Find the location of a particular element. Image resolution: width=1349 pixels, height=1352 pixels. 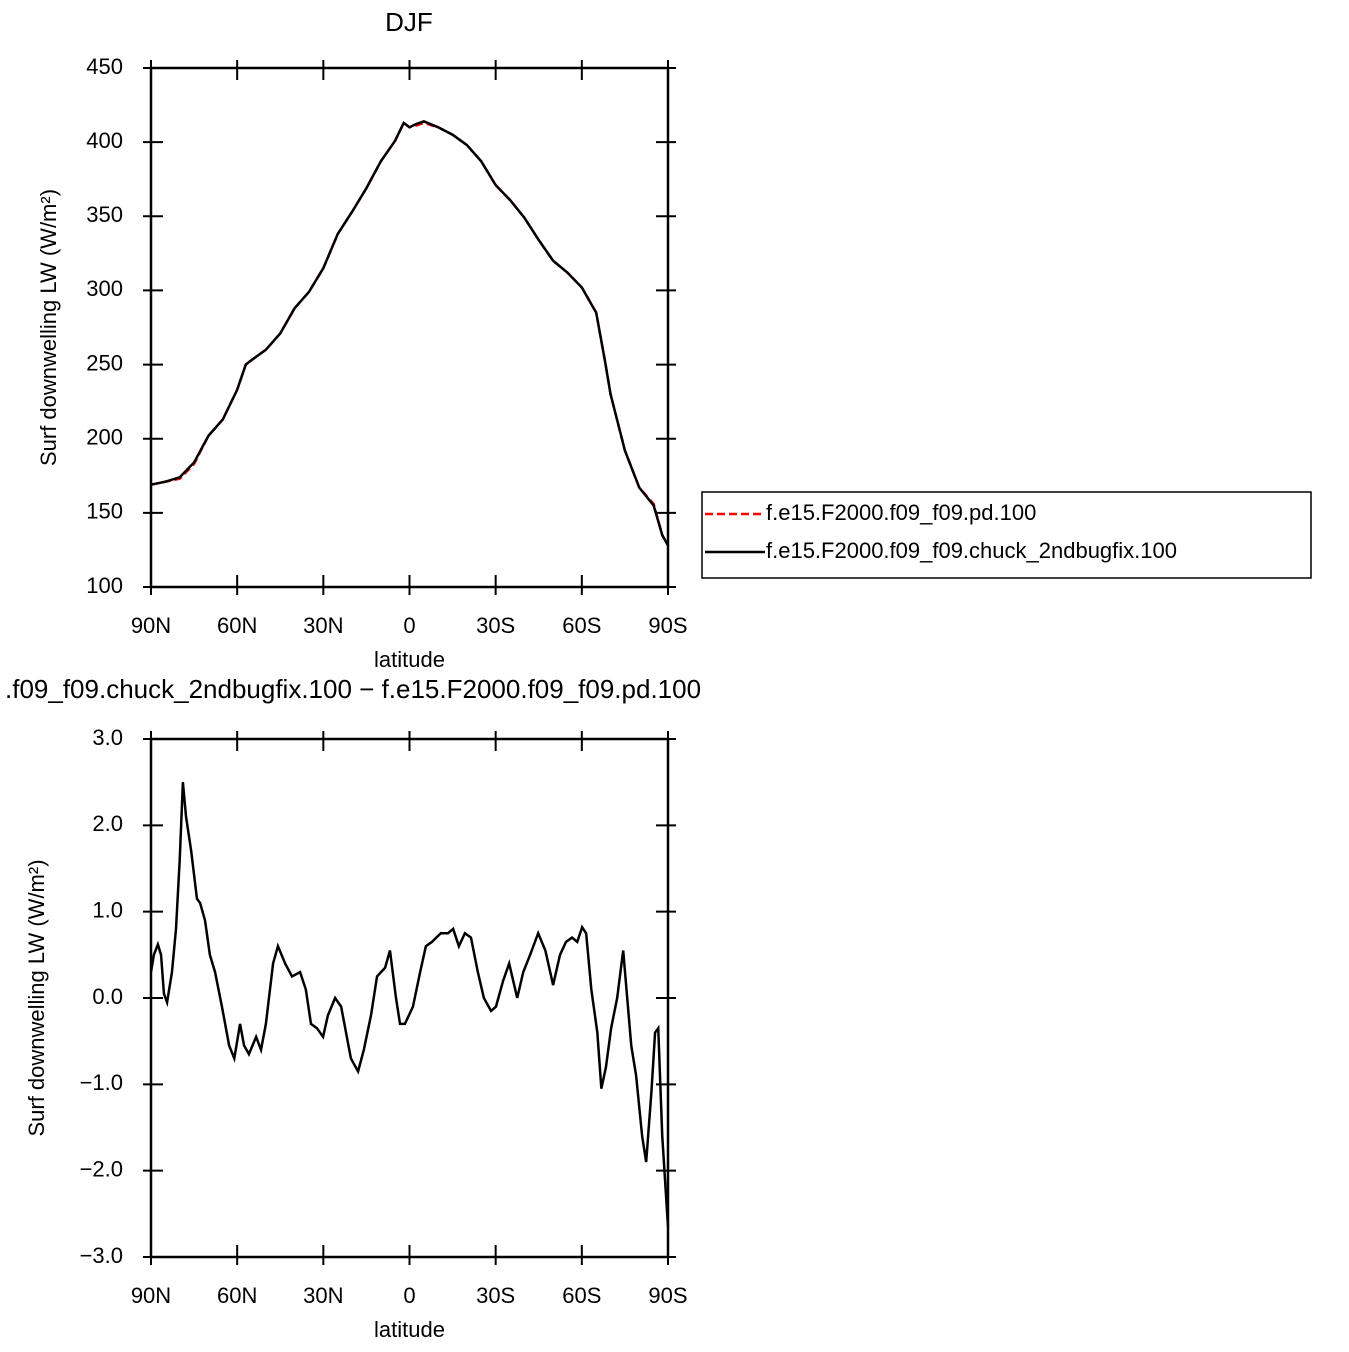

legend-label: f.e15.F2000.f09_f09.chuck_2ndbugfix.100 is located at coordinates (971, 550).